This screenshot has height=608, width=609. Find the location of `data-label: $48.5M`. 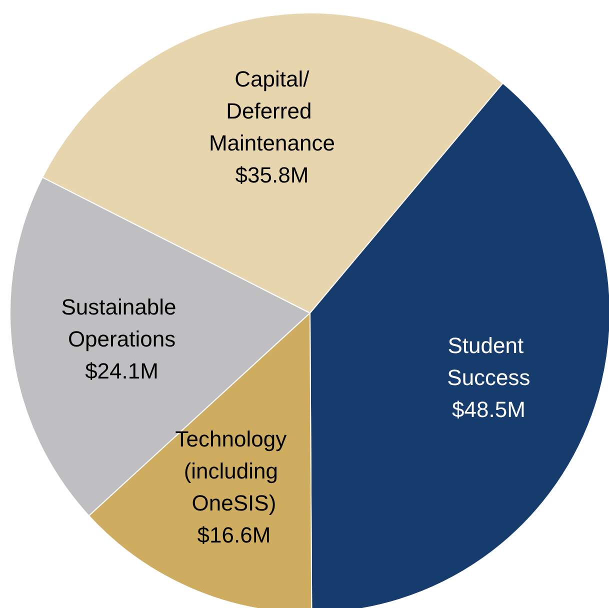

data-label: $48.5M is located at coordinates (489, 409).